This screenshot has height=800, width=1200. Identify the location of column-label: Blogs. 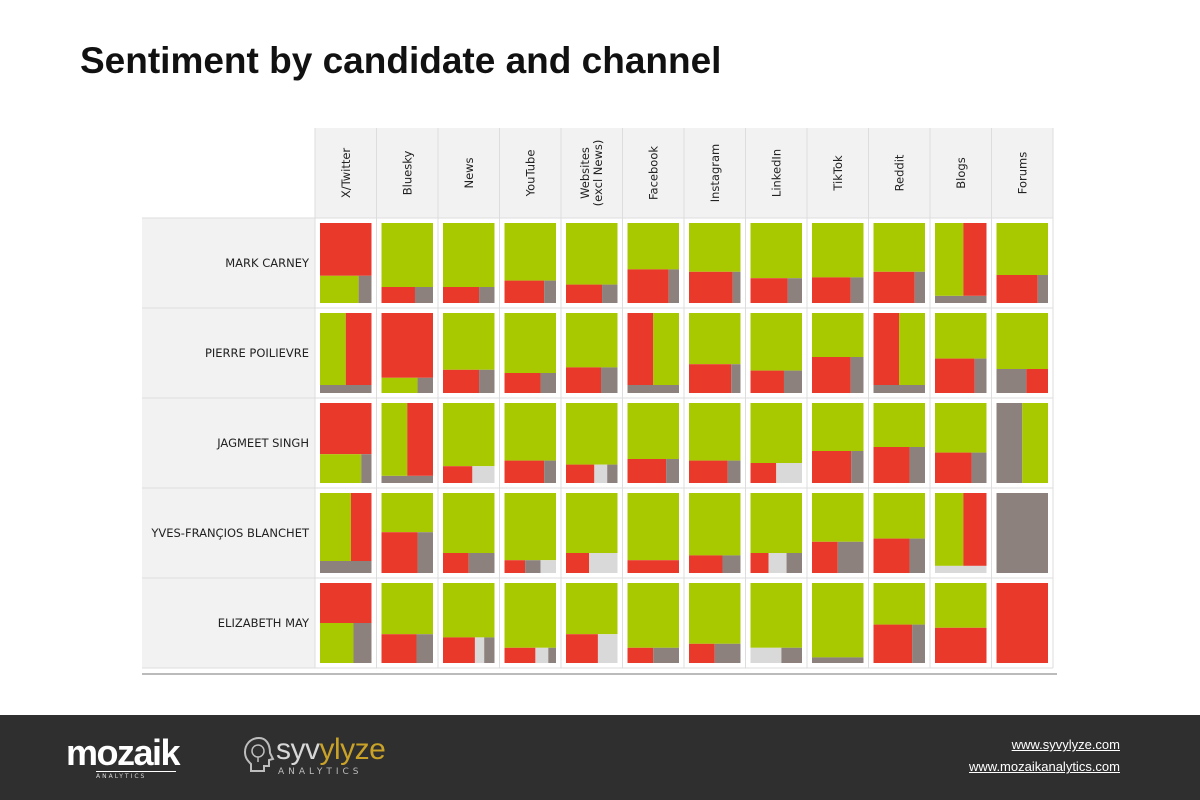
(961, 172).